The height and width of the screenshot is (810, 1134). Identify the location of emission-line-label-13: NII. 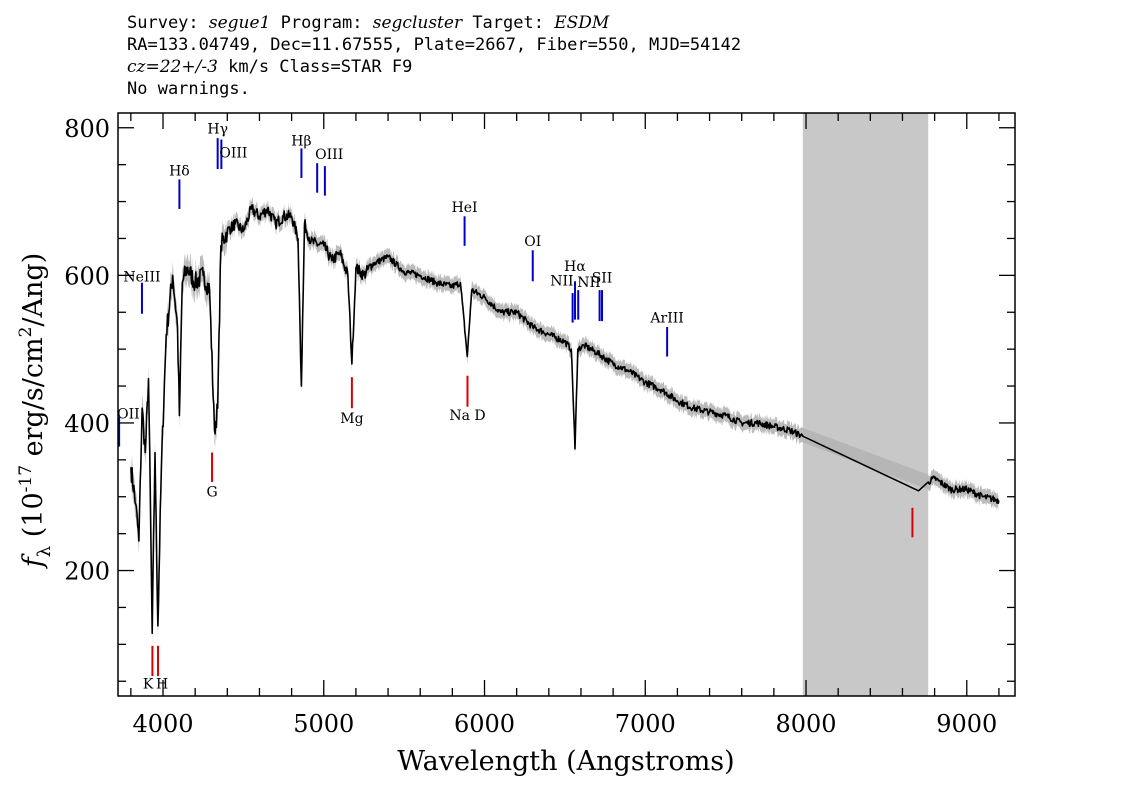
(588, 283).